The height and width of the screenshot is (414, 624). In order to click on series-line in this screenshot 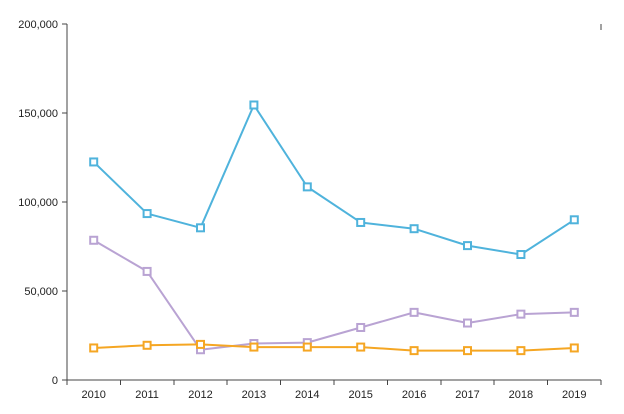, I will do `click(334, 347)`.